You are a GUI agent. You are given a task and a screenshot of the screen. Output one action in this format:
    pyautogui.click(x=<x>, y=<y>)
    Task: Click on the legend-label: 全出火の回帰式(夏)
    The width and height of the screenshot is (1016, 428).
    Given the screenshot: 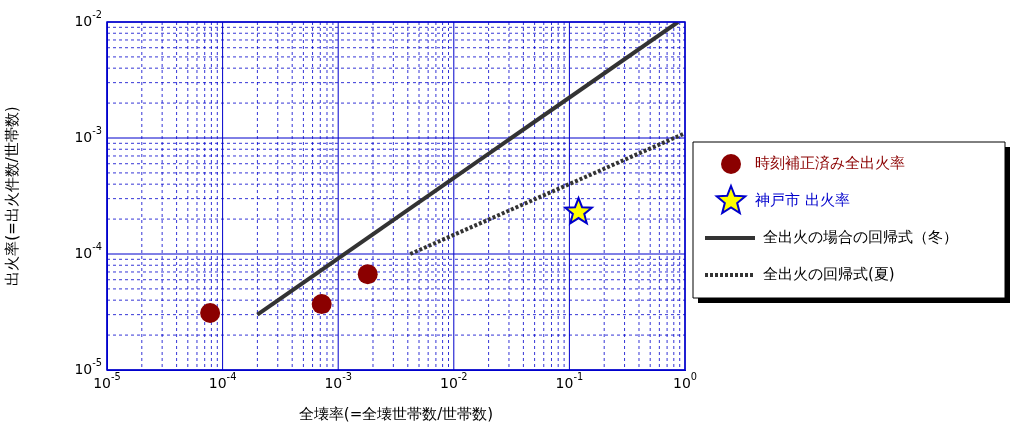 What is the action you would take?
    pyautogui.click(x=829, y=273)
    